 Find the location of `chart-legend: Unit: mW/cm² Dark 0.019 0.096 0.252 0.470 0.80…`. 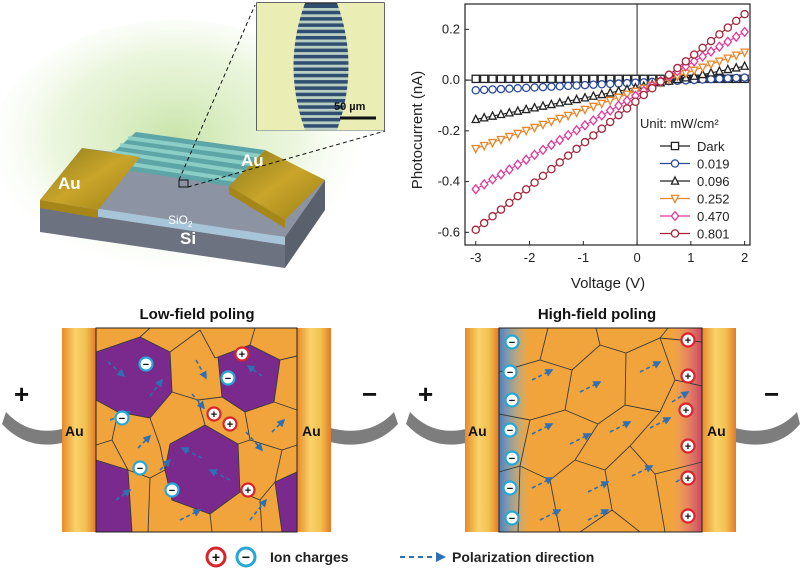

chart-legend: Unit: mW/cm² Dark 0.019 0.096 0.252 0.470 0.80… is located at coordinates (685, 179).